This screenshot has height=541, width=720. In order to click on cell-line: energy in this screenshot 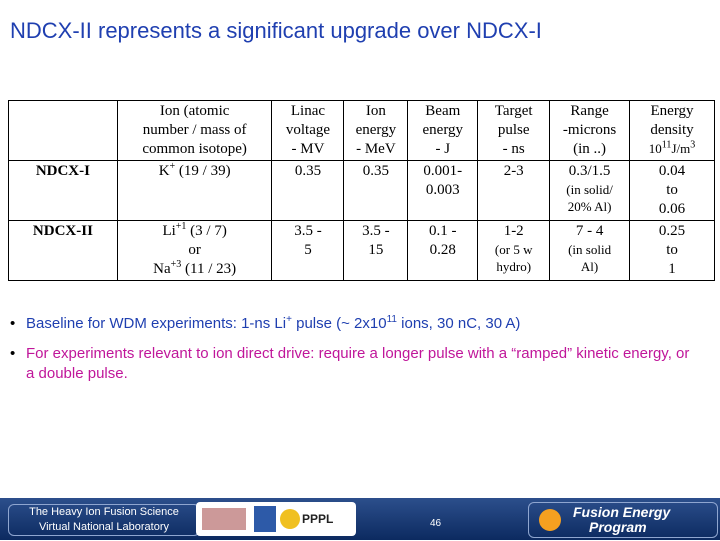, I will do `click(442, 130)`.